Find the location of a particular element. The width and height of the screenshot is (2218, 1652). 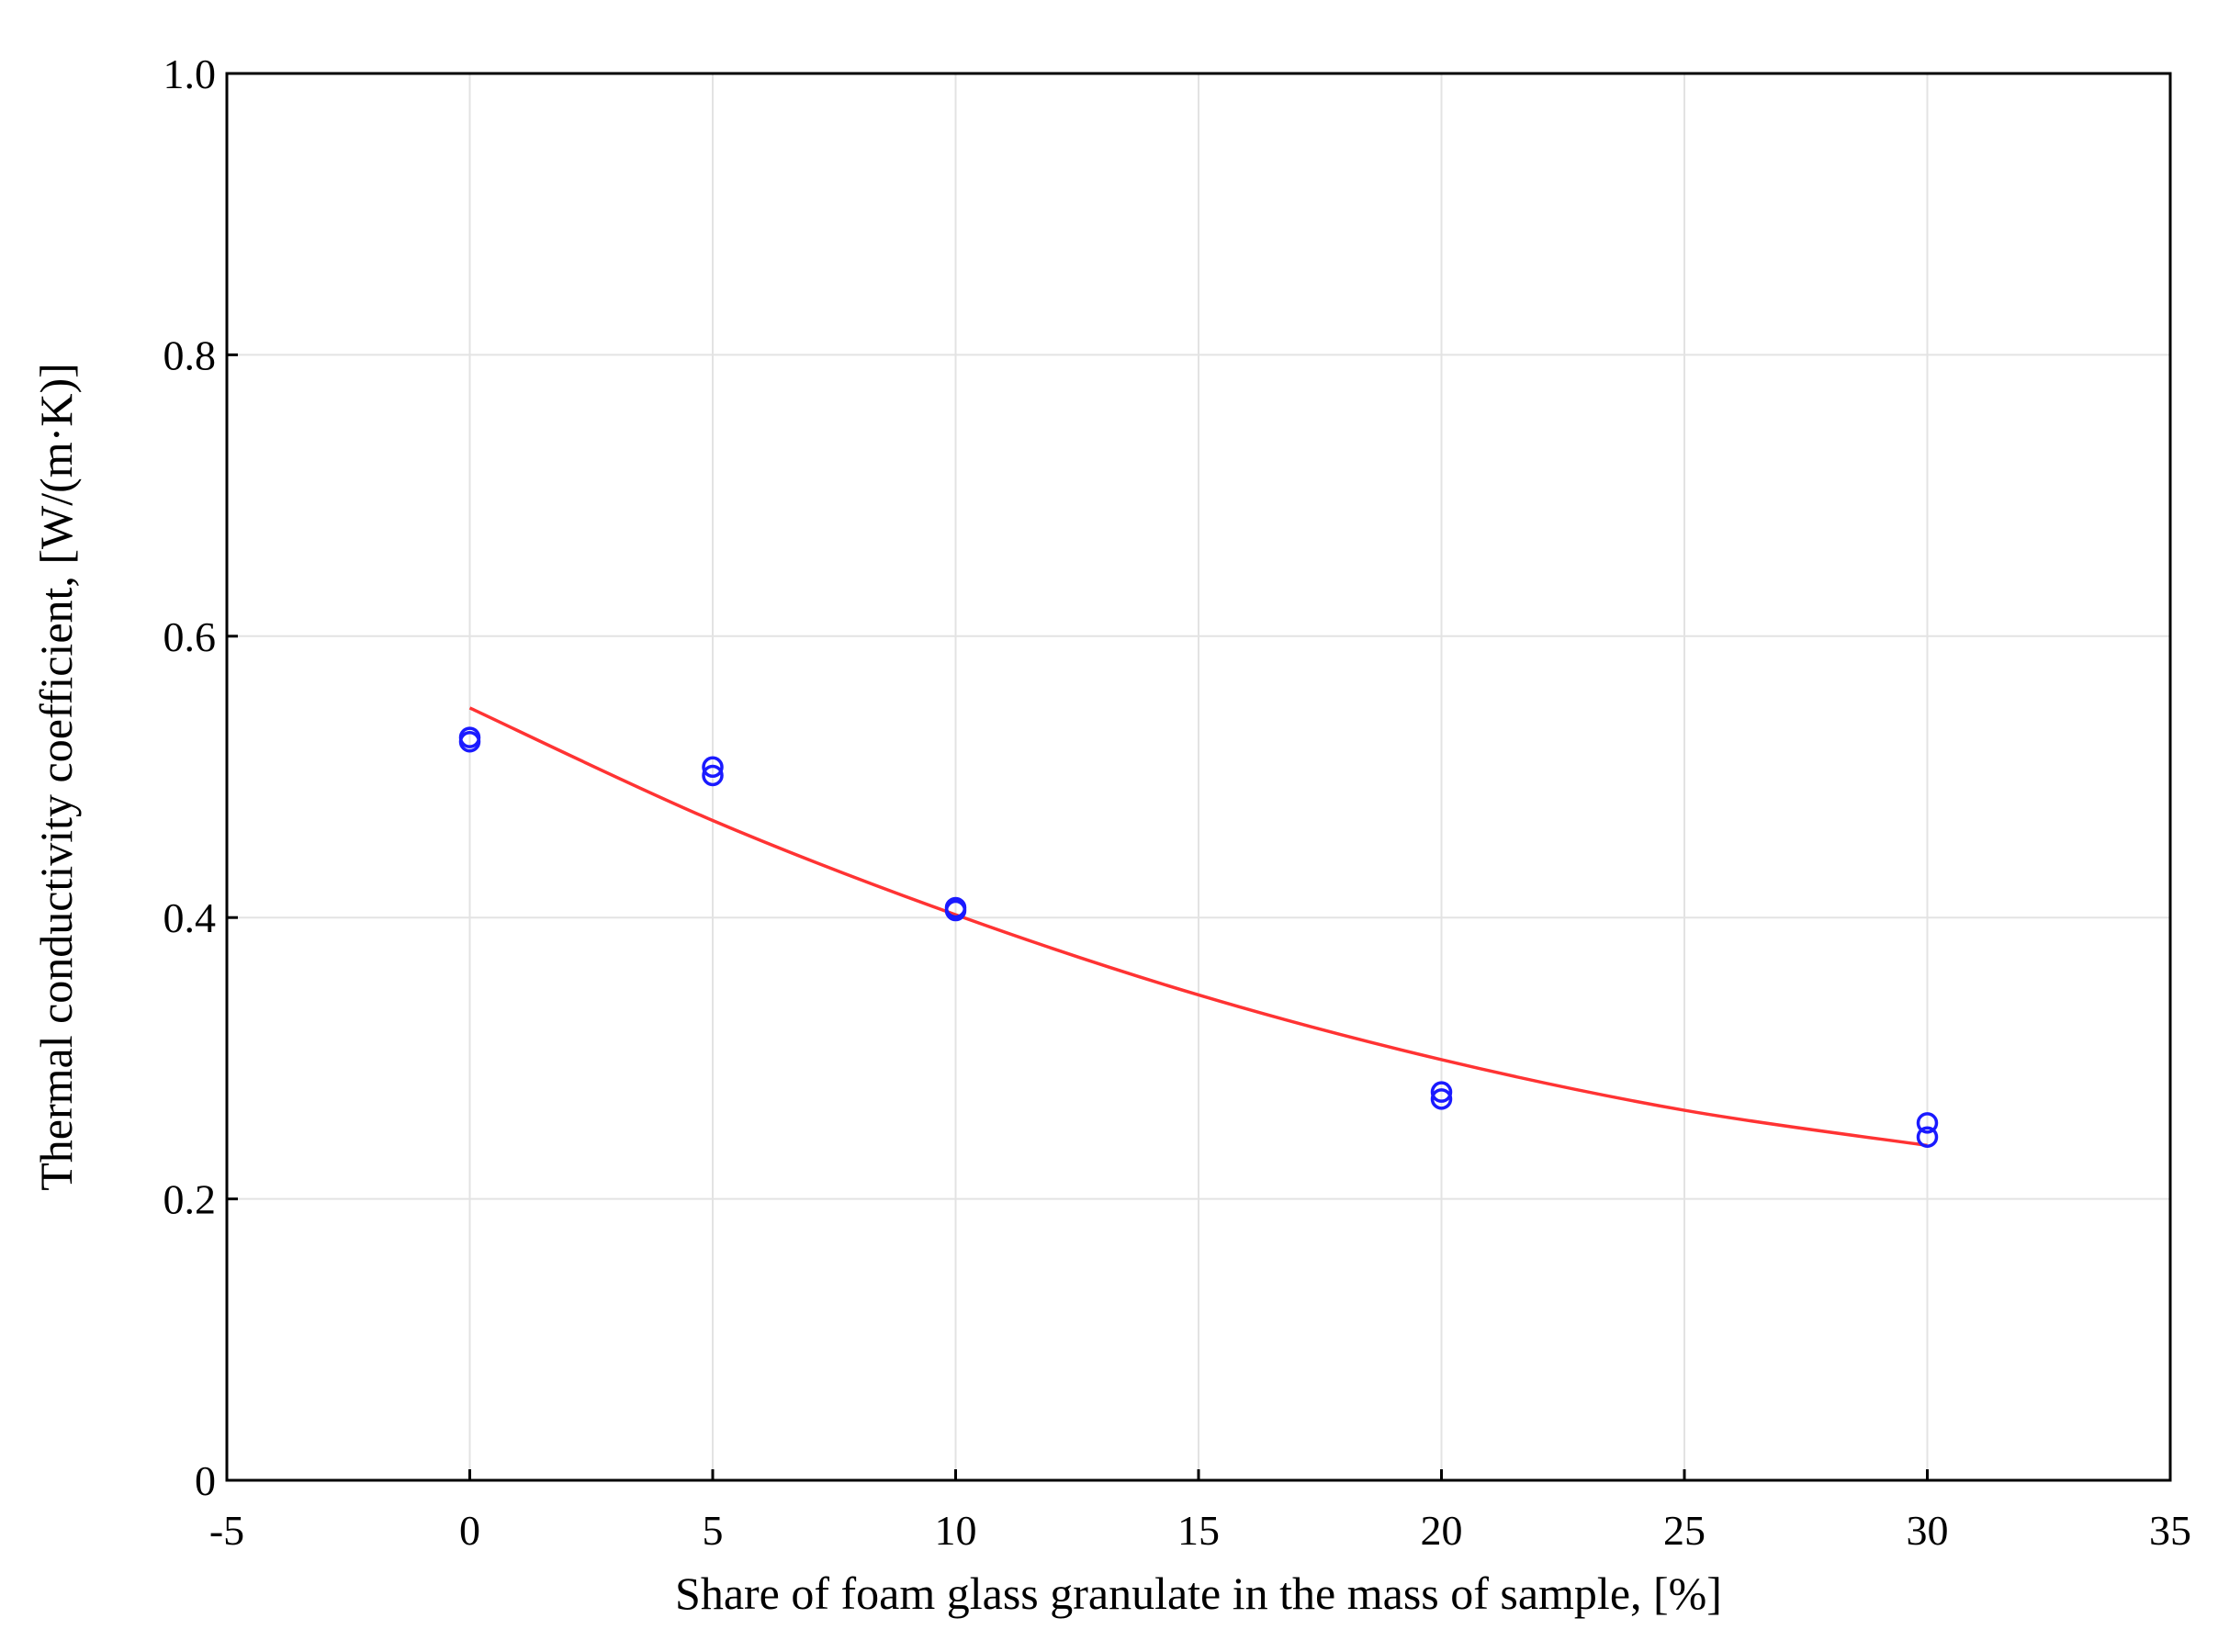

y-tick-label: 1.0 is located at coordinates (190, 74).